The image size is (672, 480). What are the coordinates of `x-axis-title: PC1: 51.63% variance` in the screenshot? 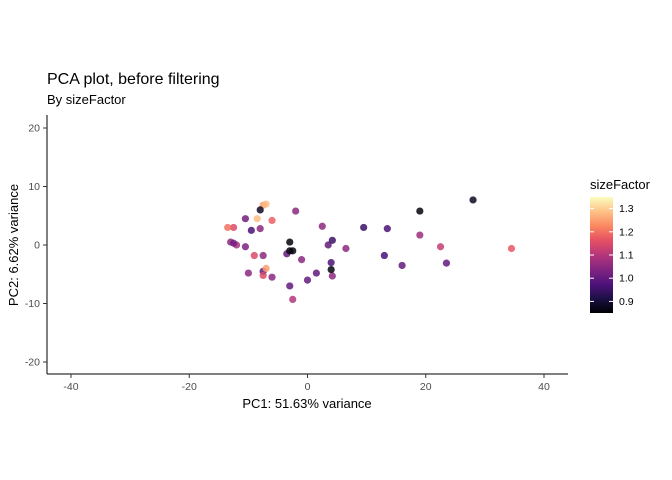 It's located at (306, 403).